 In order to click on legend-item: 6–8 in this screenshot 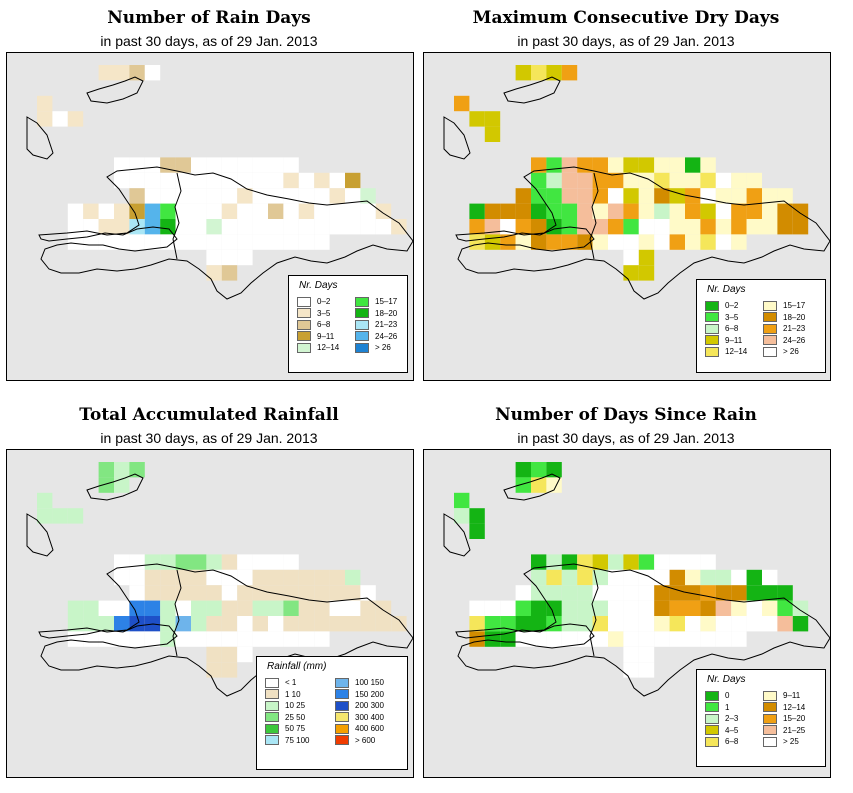, I will do `click(721, 741)`.